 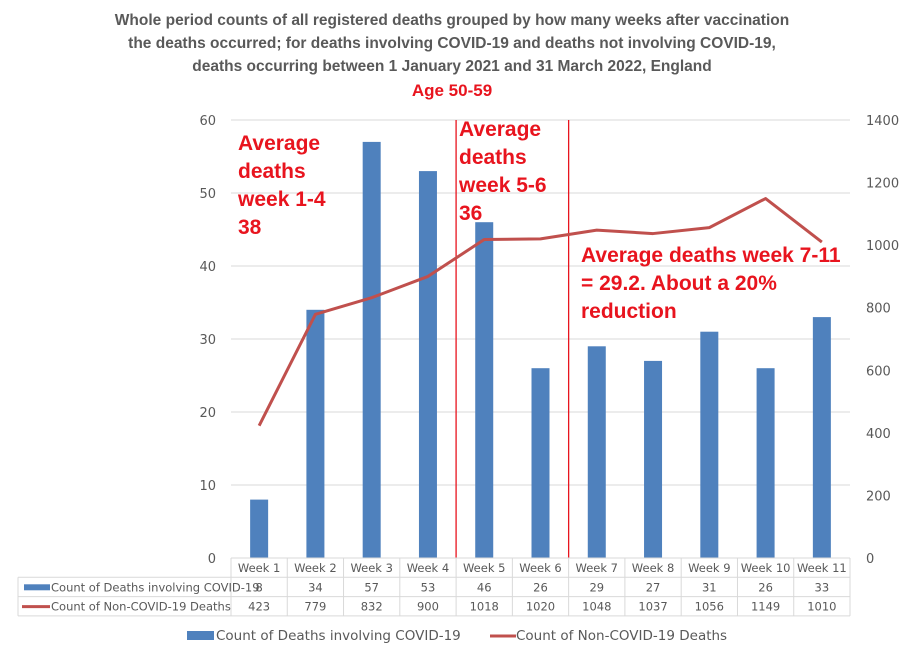 I want to click on right-tick-label: 600, so click(x=878, y=371).